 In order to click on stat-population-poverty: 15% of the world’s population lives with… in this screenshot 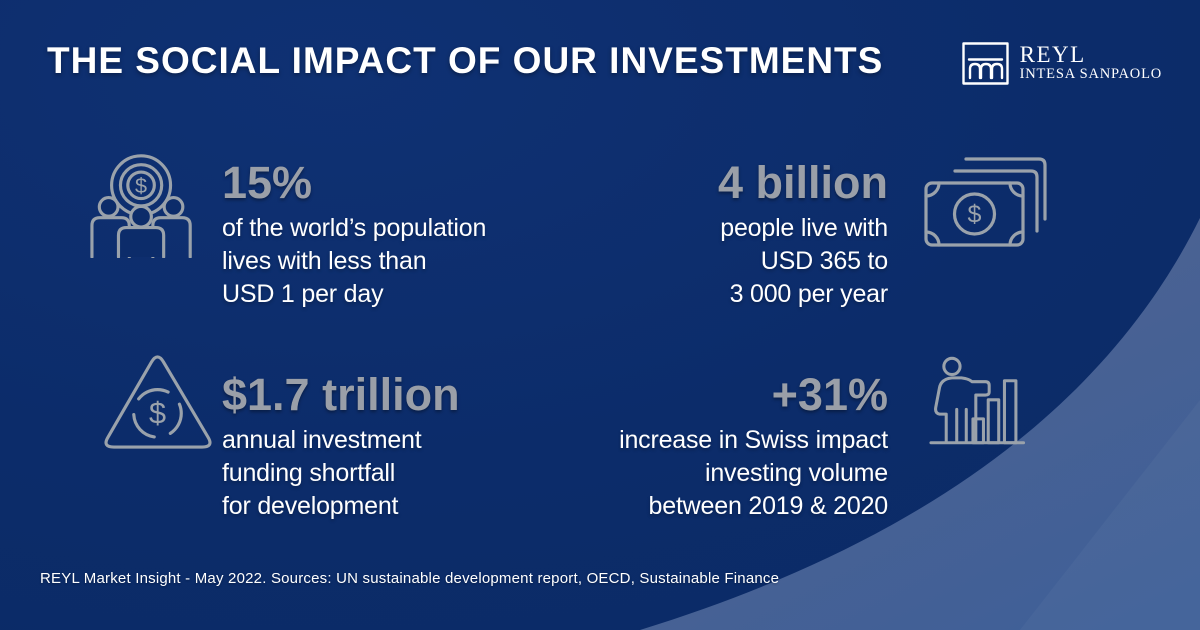, I will do `click(354, 235)`.